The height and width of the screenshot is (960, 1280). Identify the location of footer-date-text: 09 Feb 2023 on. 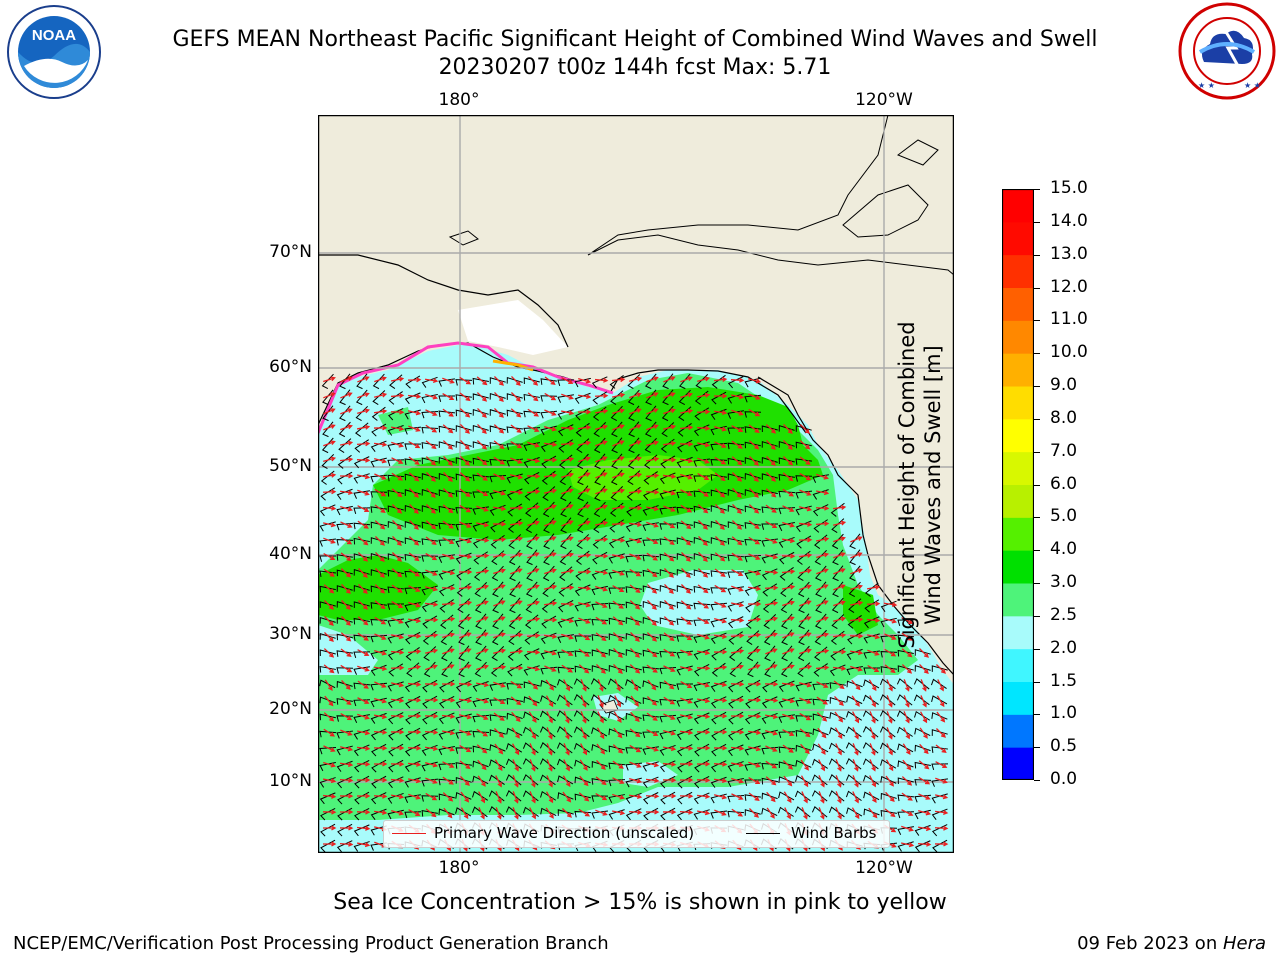
(1150, 943).